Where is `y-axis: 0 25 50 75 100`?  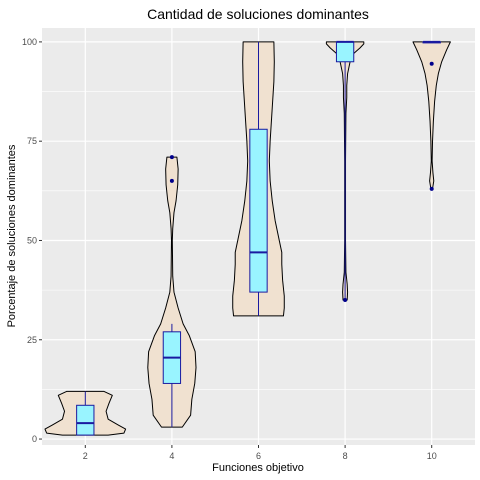
y-axis: 0 25 50 75 100 is located at coordinates (32, 240).